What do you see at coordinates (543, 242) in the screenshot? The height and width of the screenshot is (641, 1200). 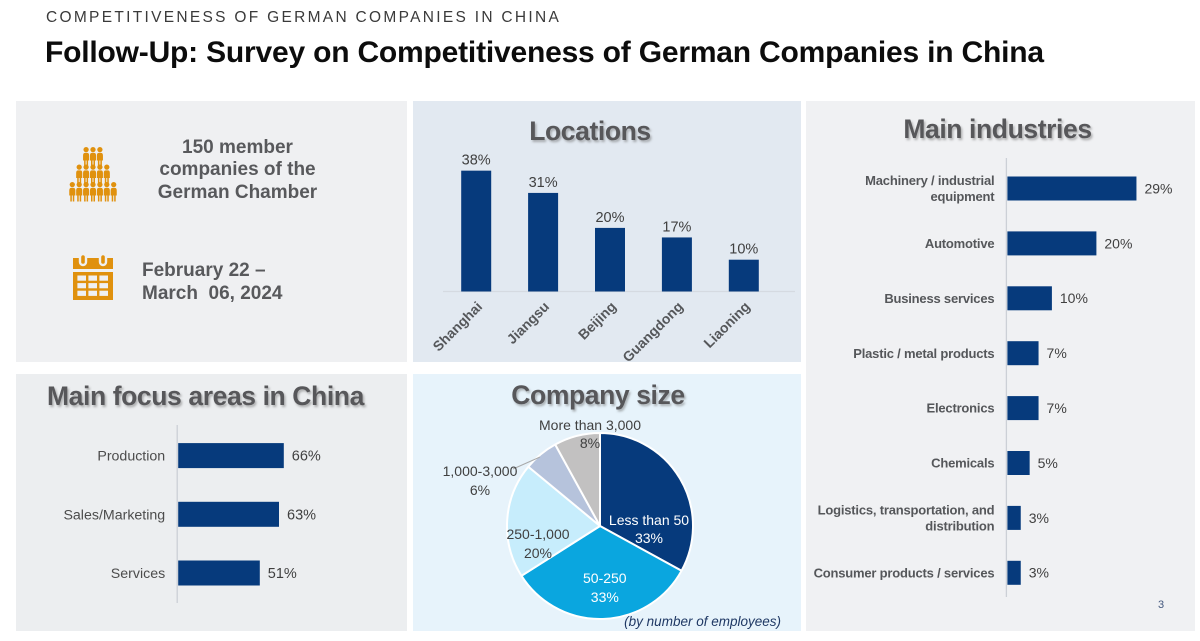 I see `bar-Jiangsu` at bounding box center [543, 242].